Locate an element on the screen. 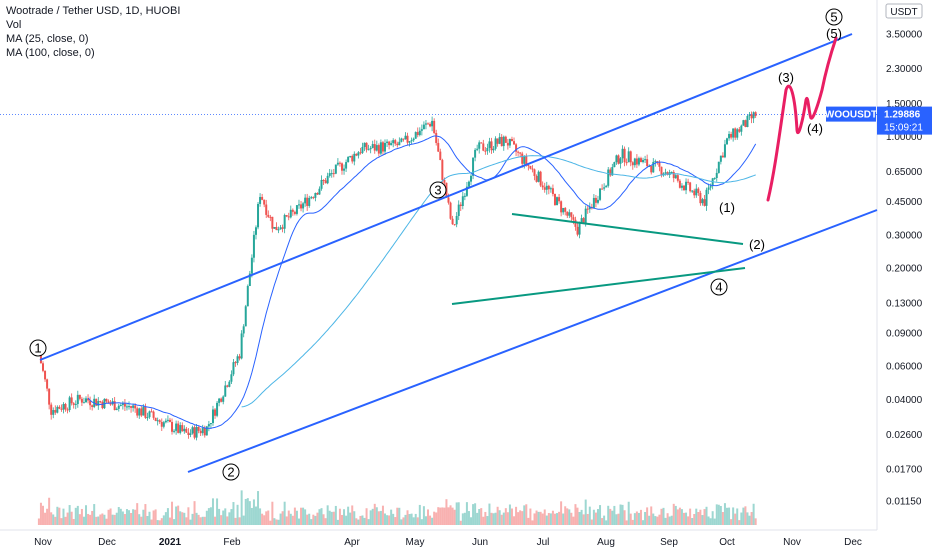  price-tick-label: 0.45000 is located at coordinates (904, 202).